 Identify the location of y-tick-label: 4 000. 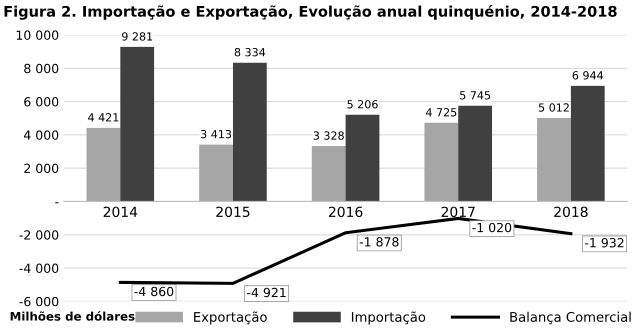
(41, 135).